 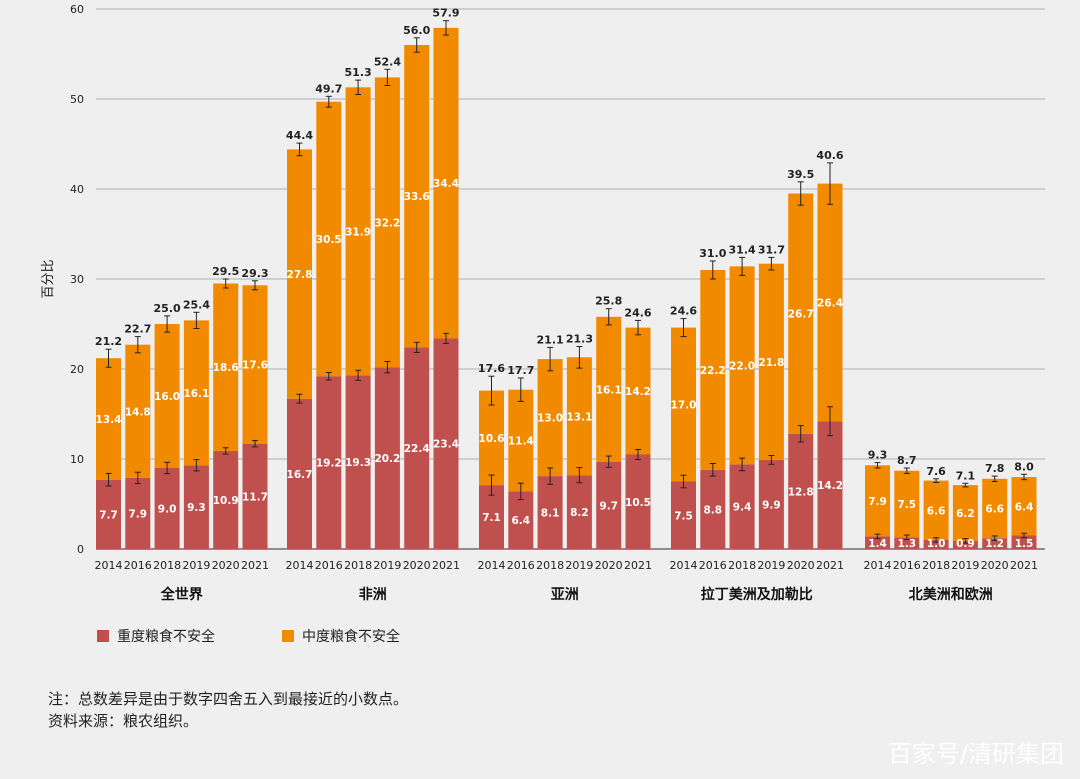 I want to click on severe-value-label: 22.4, so click(x=417, y=449).